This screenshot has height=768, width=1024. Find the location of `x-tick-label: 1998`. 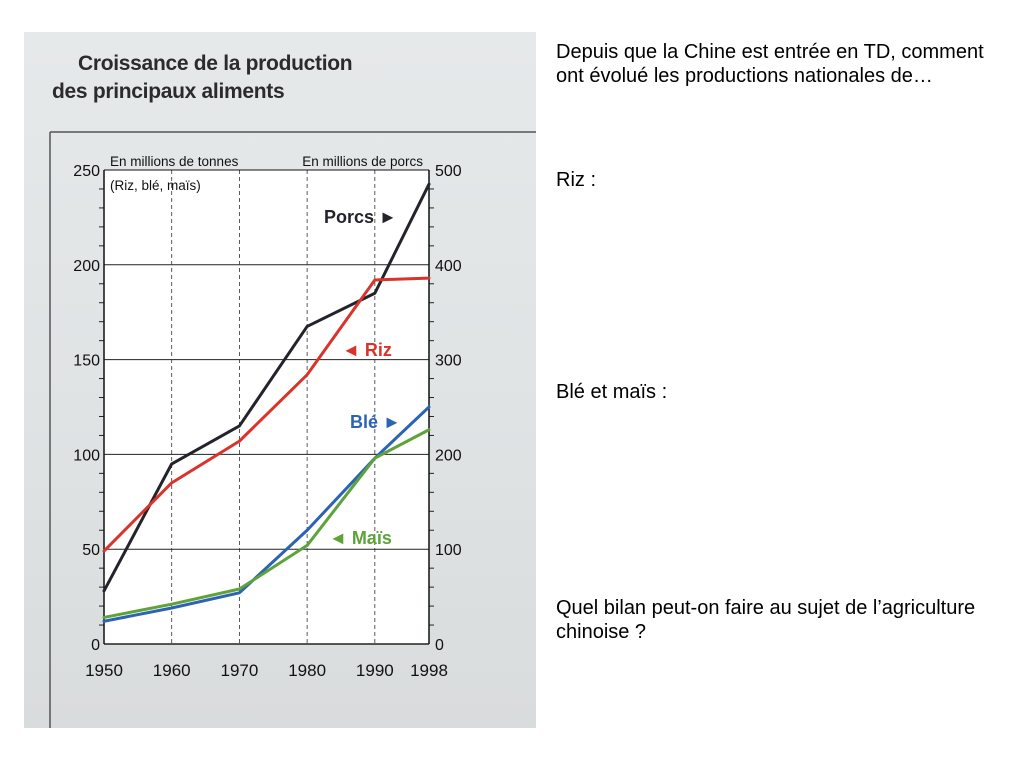

x-tick-label: 1998 is located at coordinates (429, 670).